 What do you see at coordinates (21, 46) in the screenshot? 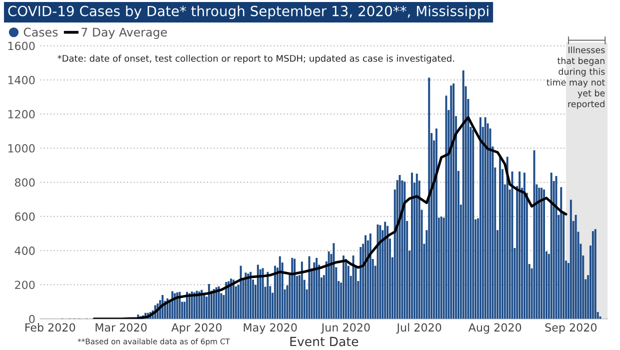
I see `y-tick-label: 1600` at bounding box center [21, 46].